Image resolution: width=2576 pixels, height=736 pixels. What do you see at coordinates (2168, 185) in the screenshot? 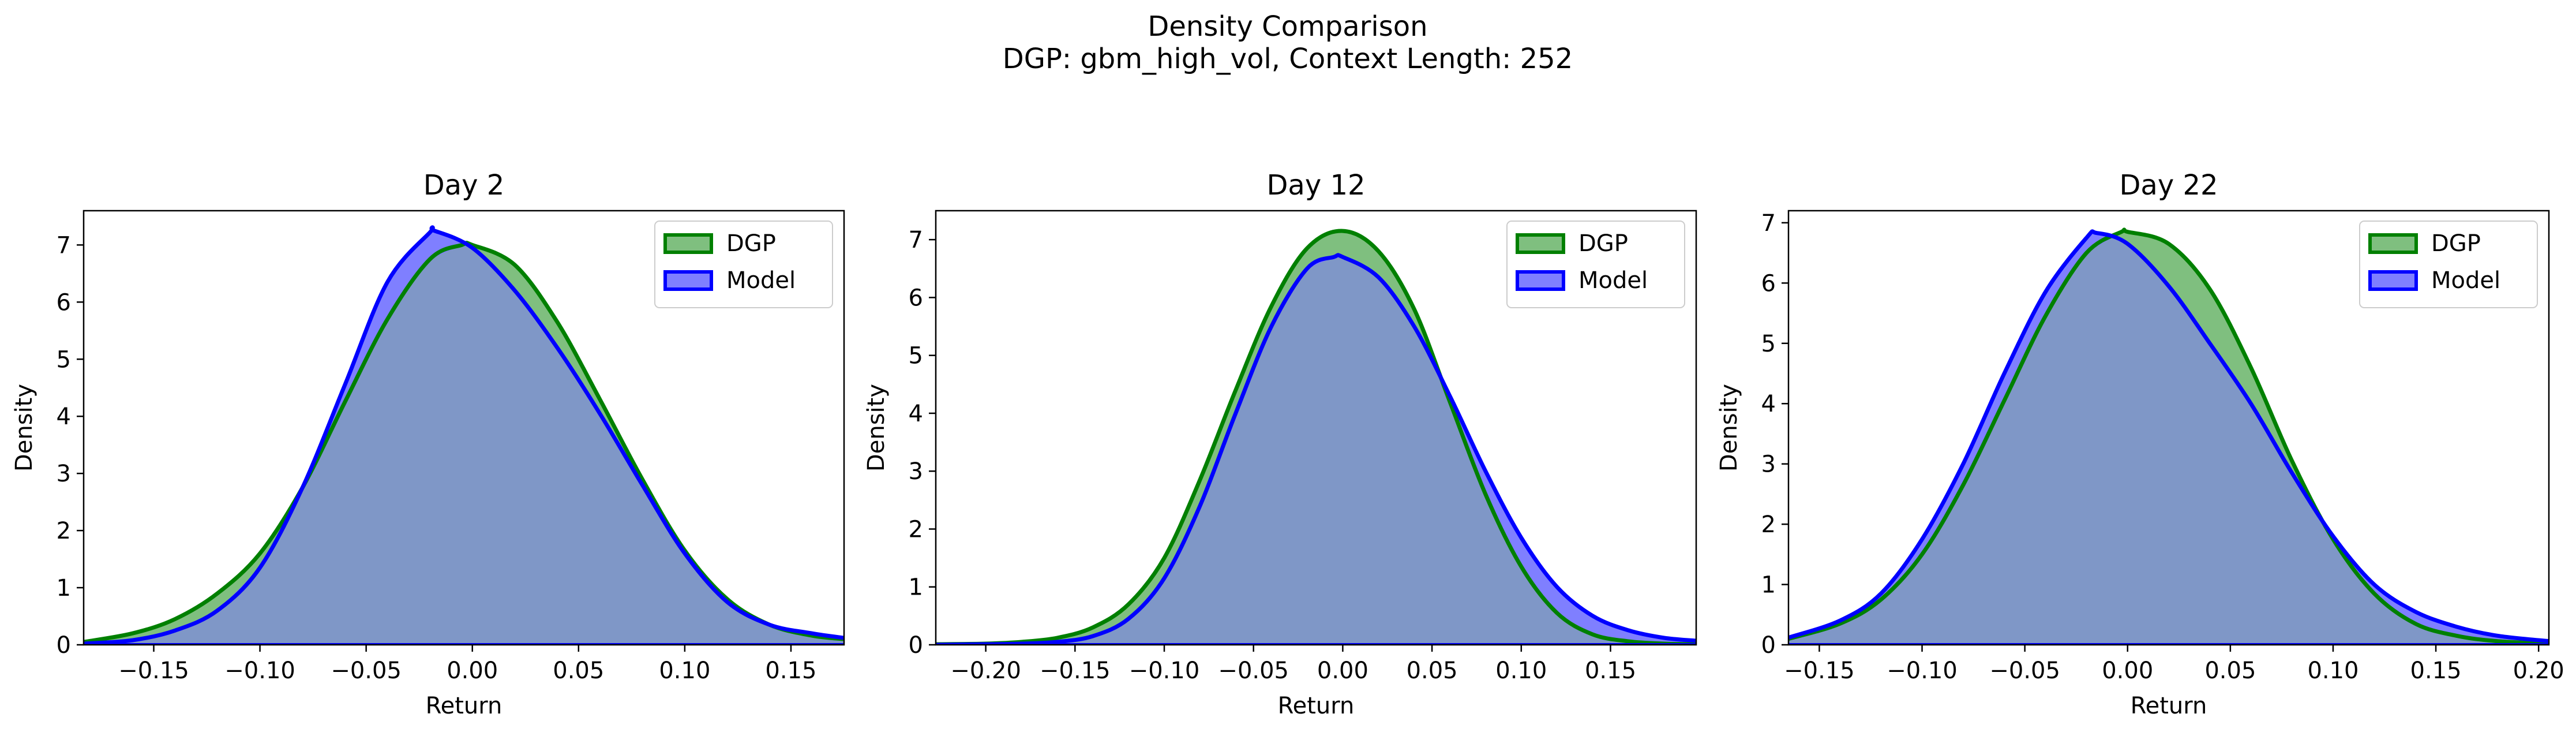
I see `panel-title: Day 22` at bounding box center [2168, 185].